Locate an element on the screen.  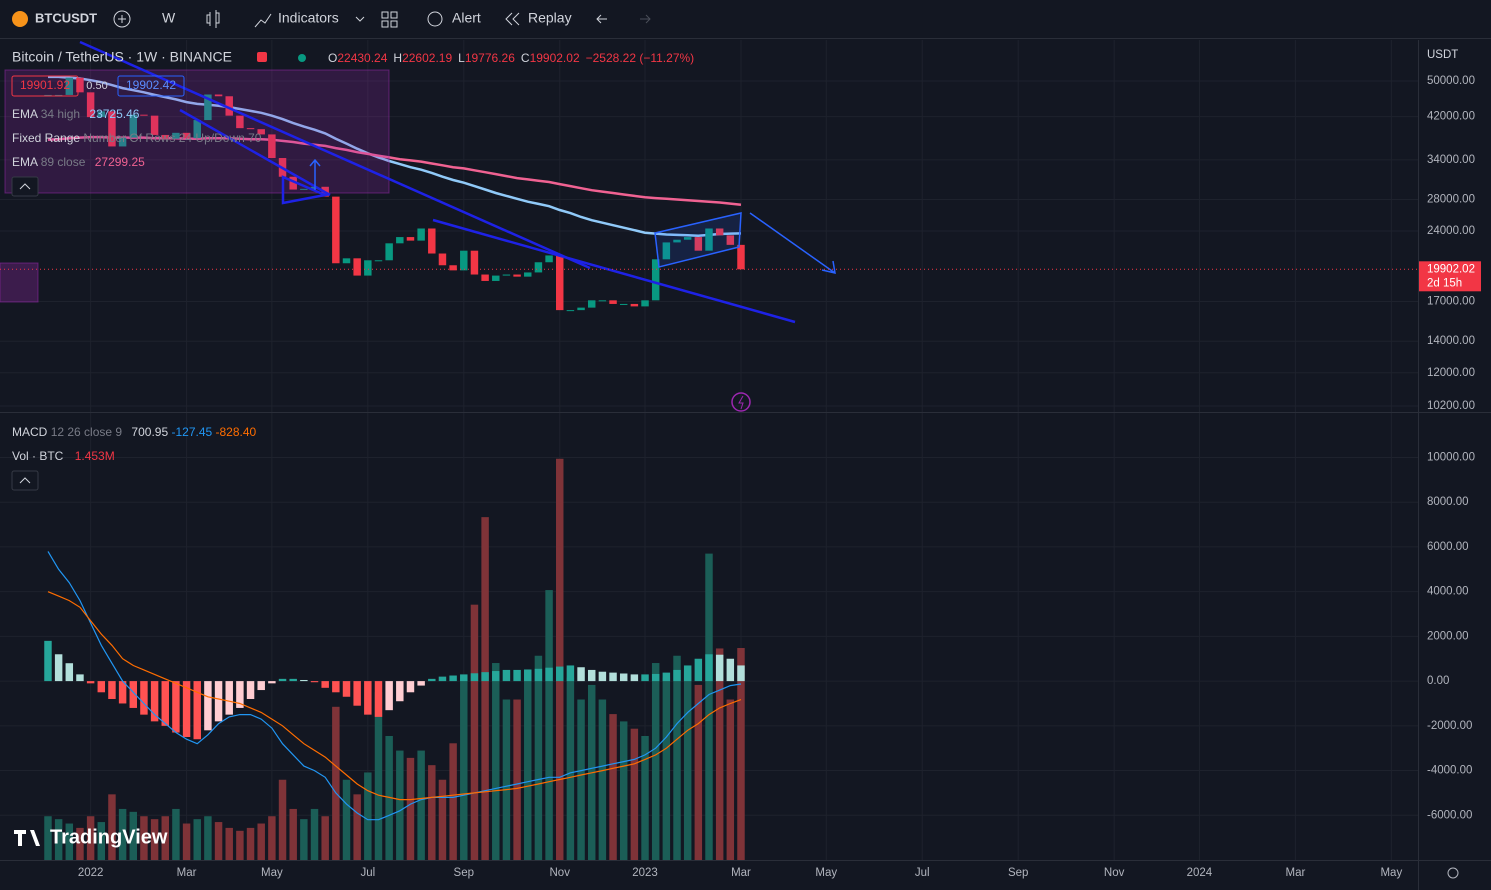
indicators-icon is located at coordinates (263, 20).